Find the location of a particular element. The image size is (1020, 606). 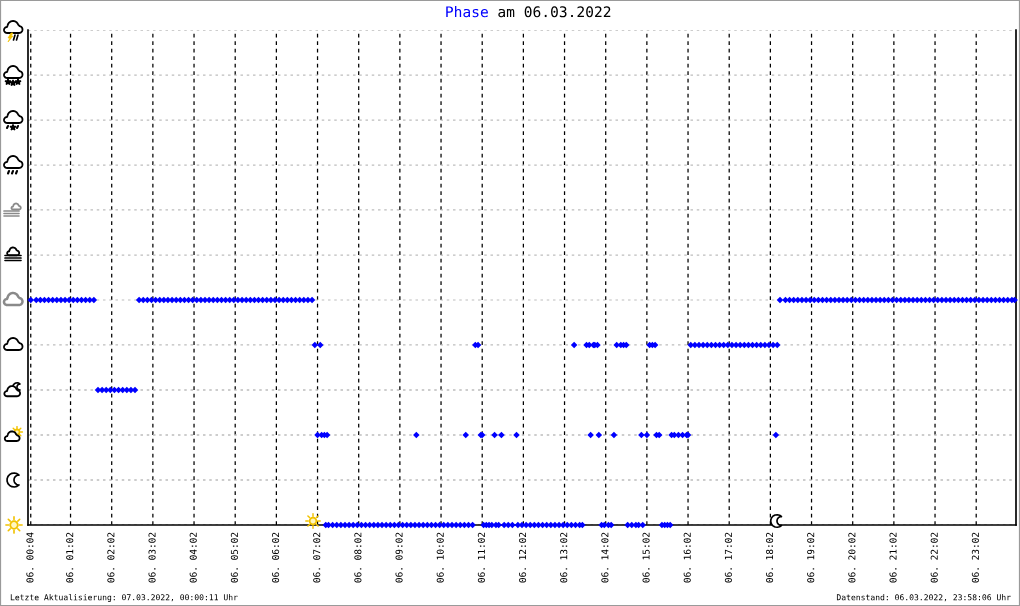

x-tick-label: 06. 22:02 is located at coordinates (934, 557).